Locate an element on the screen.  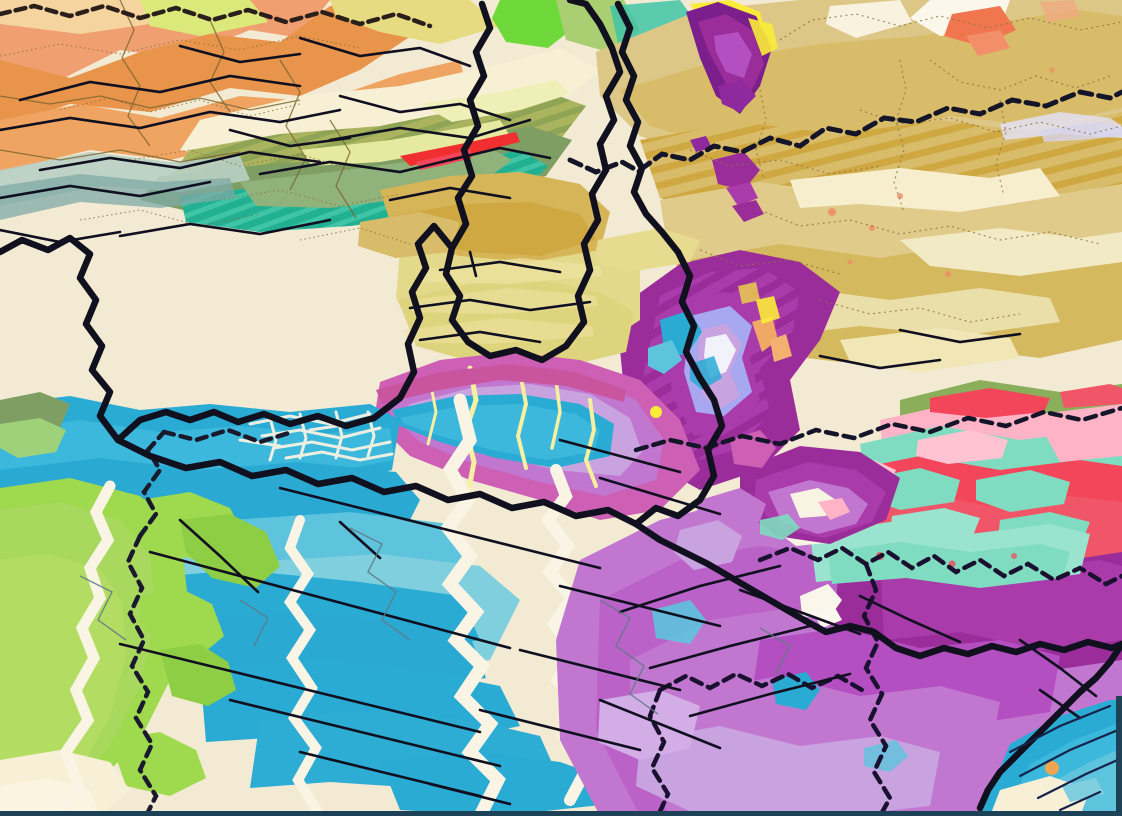
admin-boundary-sw-east is located at coordinates (228, 436).